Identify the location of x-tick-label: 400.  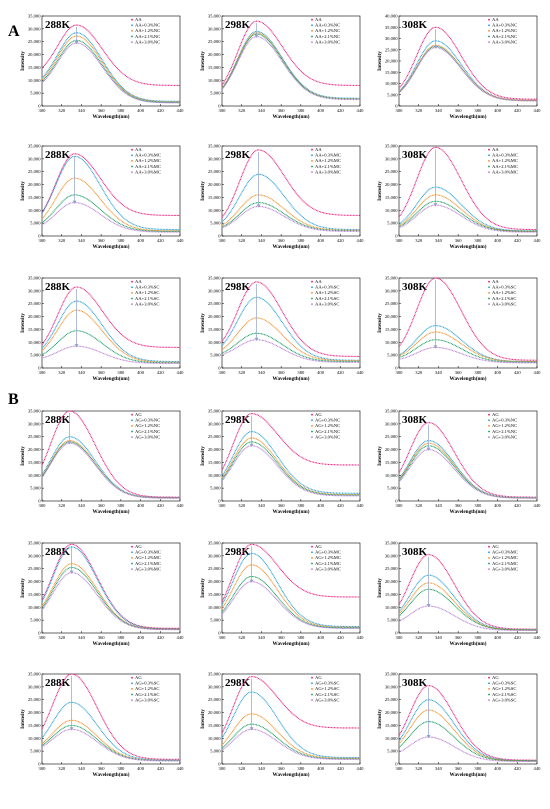
(141, 110).